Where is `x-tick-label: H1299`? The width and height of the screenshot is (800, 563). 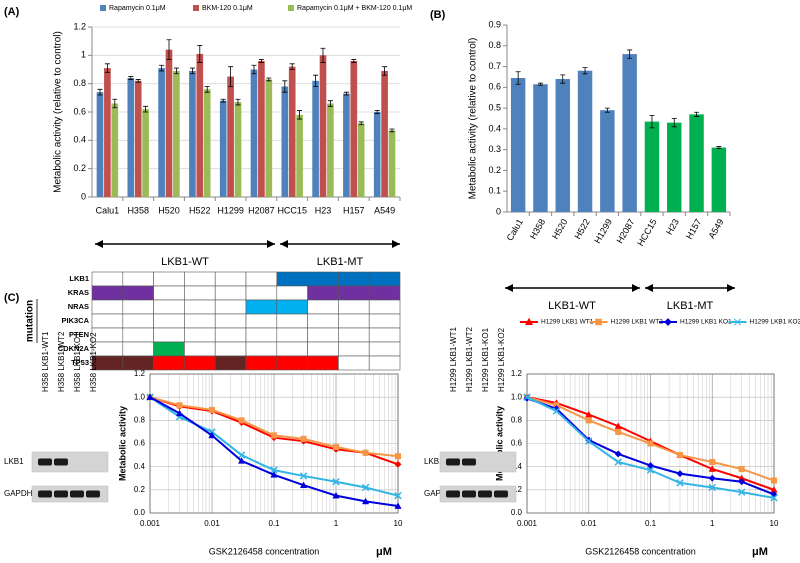
x-tick-label: H1299 is located at coordinates (603, 231).